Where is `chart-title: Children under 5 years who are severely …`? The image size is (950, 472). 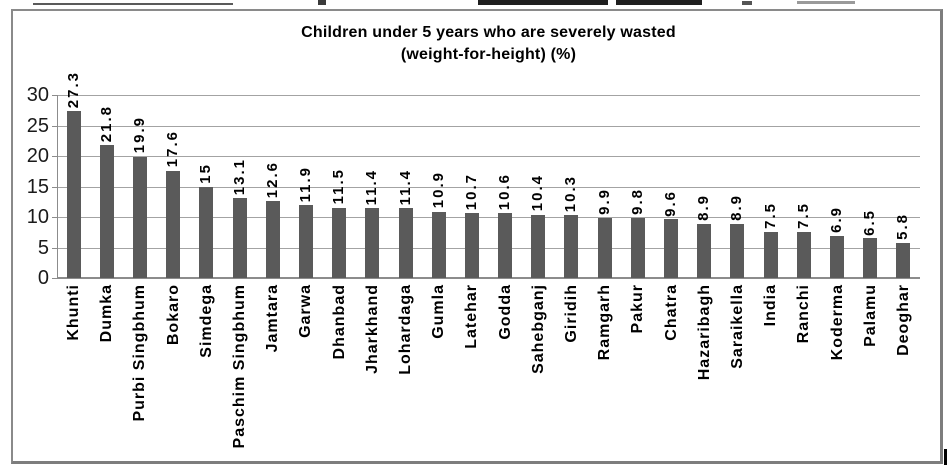 chart-title: Children under 5 years who are severely … is located at coordinates (488, 44).